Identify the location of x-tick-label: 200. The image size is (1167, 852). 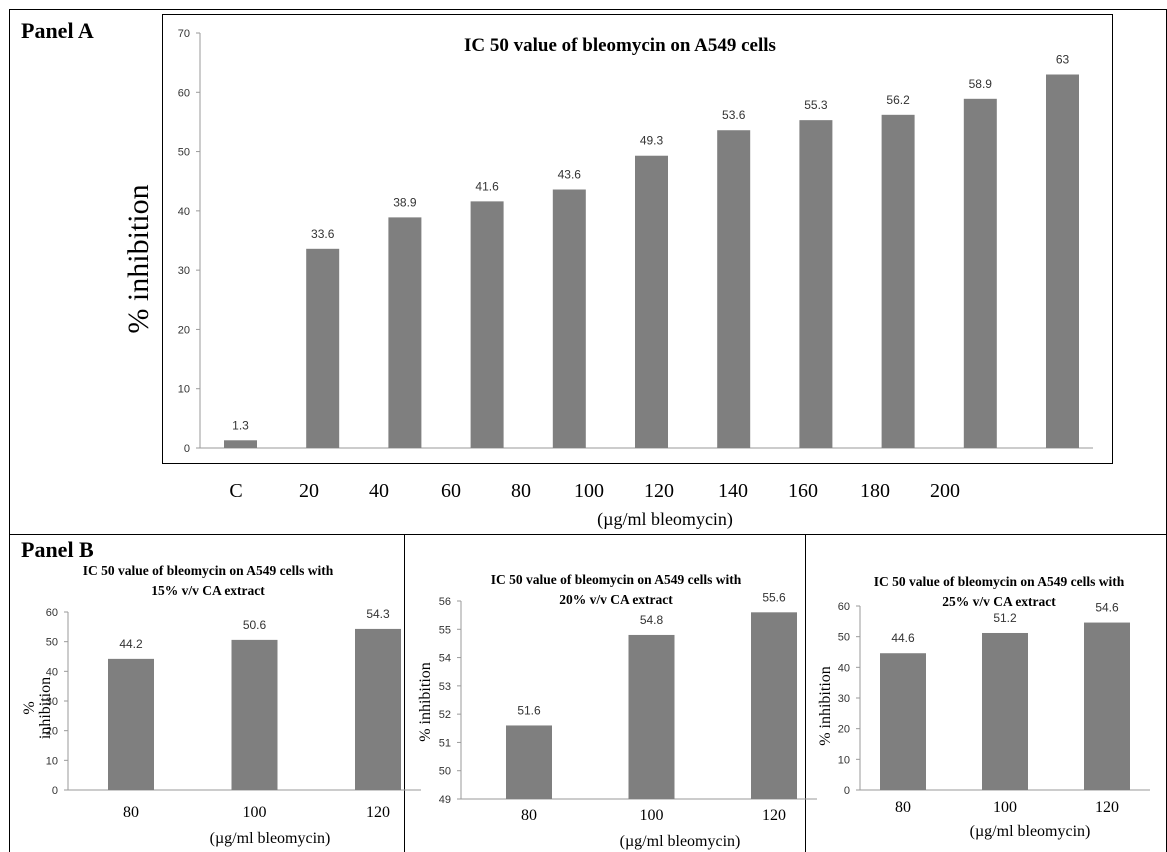
(945, 491).